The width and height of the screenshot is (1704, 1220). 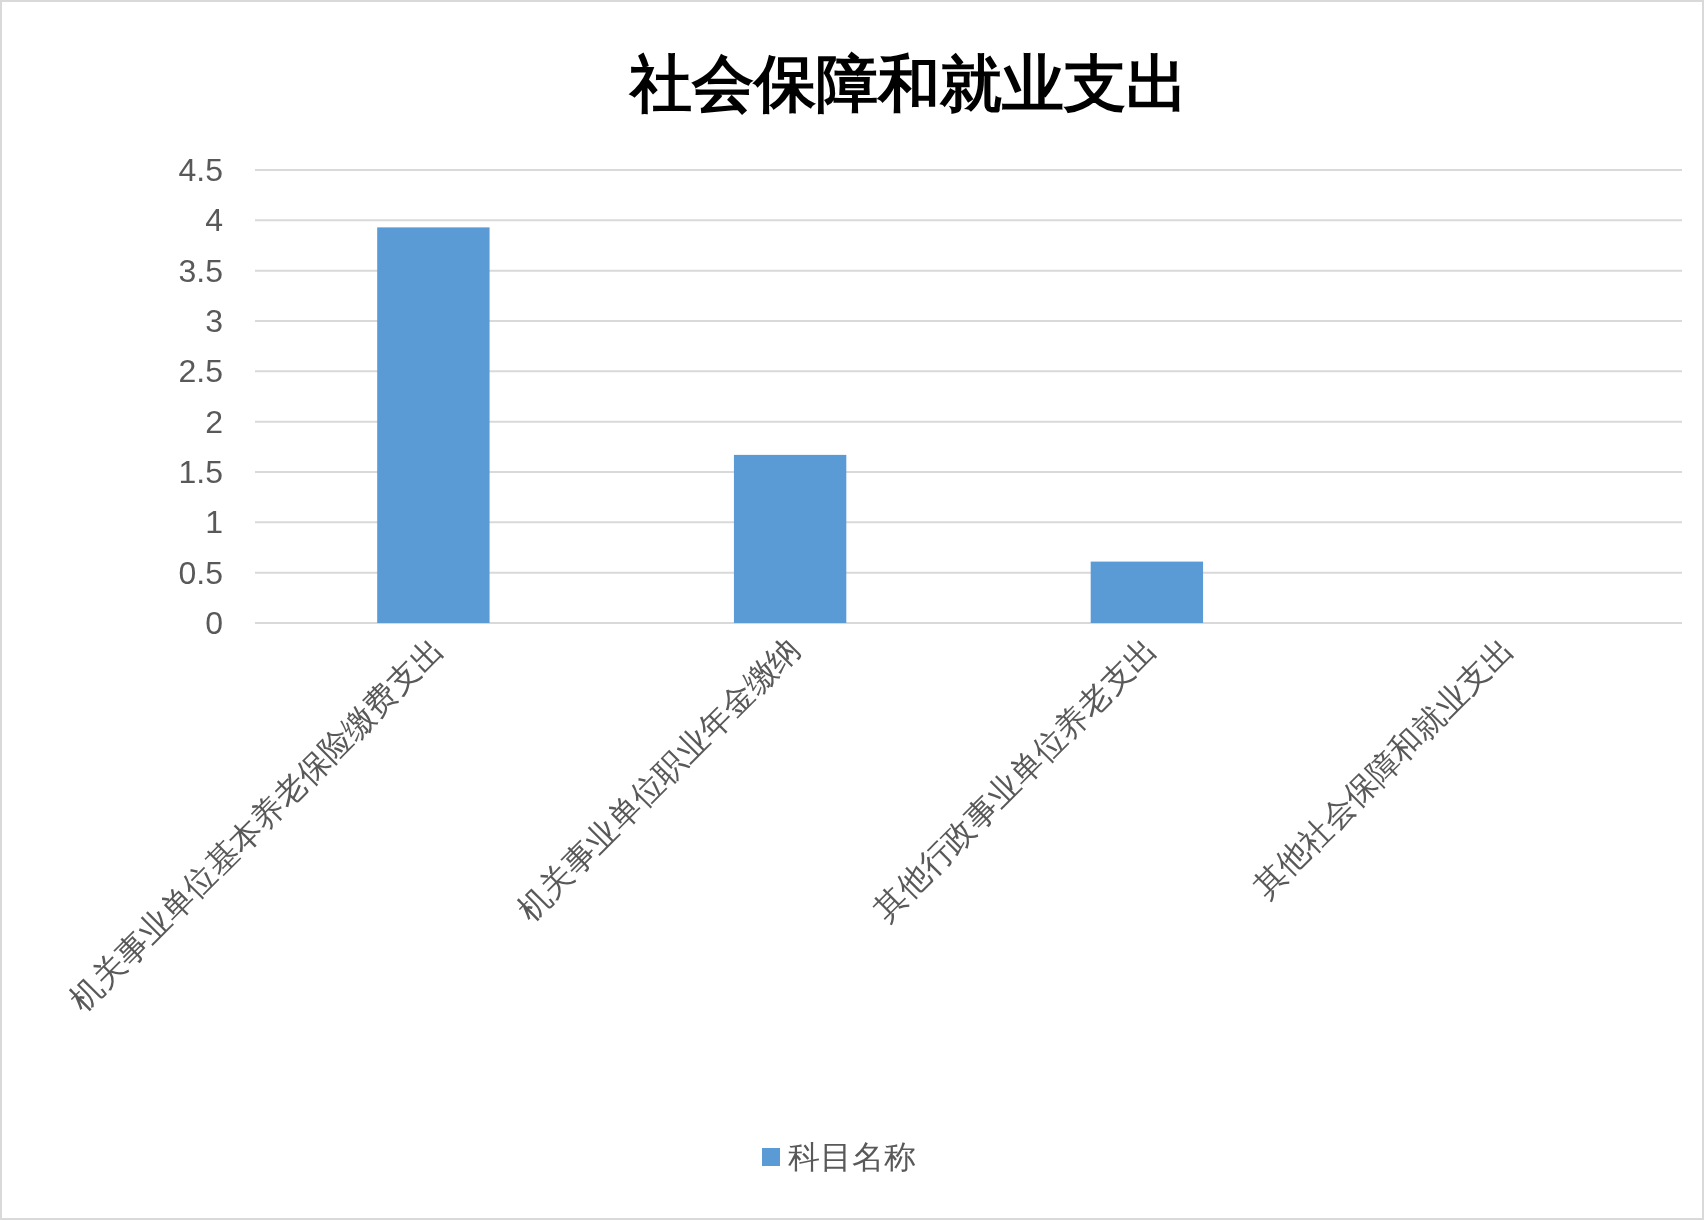 What do you see at coordinates (200, 170) in the screenshot?
I see `y-tick-label: 4.5` at bounding box center [200, 170].